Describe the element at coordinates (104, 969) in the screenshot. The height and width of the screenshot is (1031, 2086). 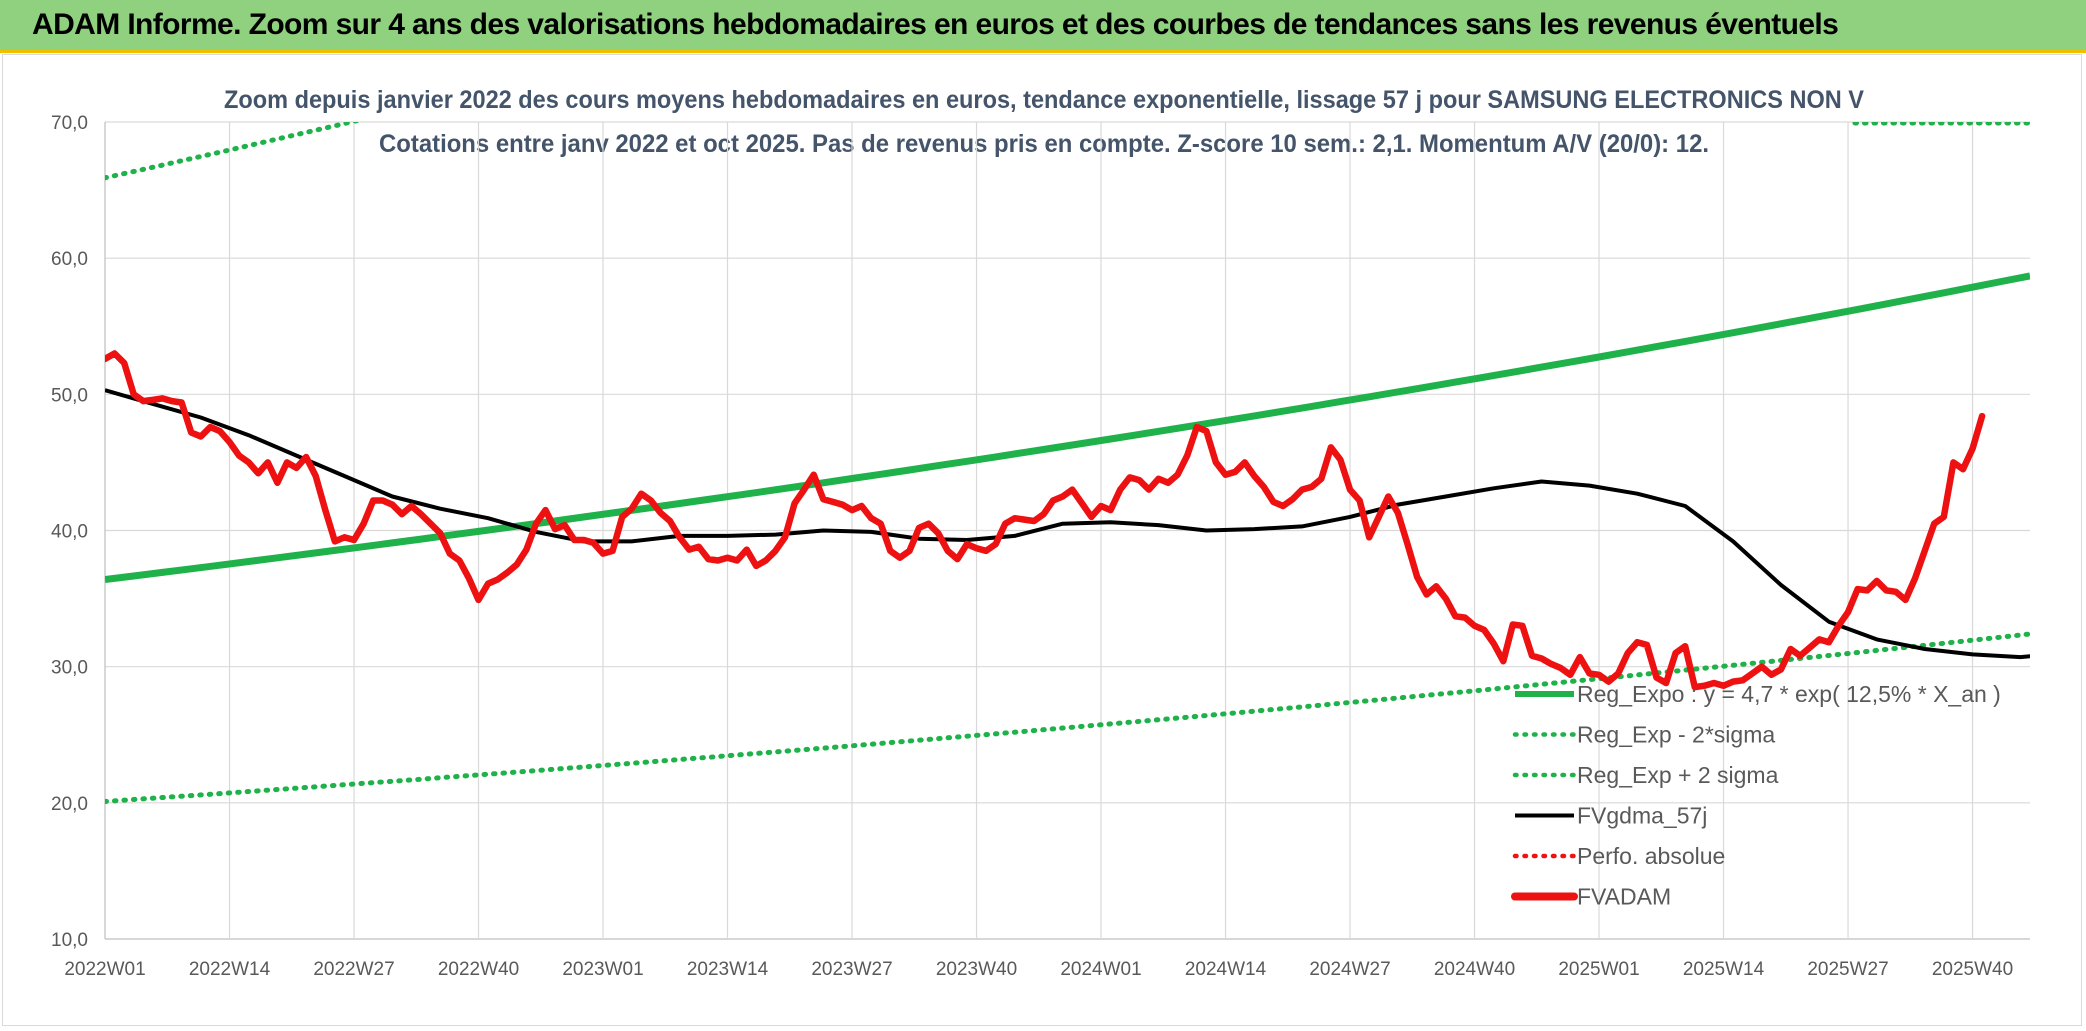
I see `x-tick-label: 2022W01` at that location.